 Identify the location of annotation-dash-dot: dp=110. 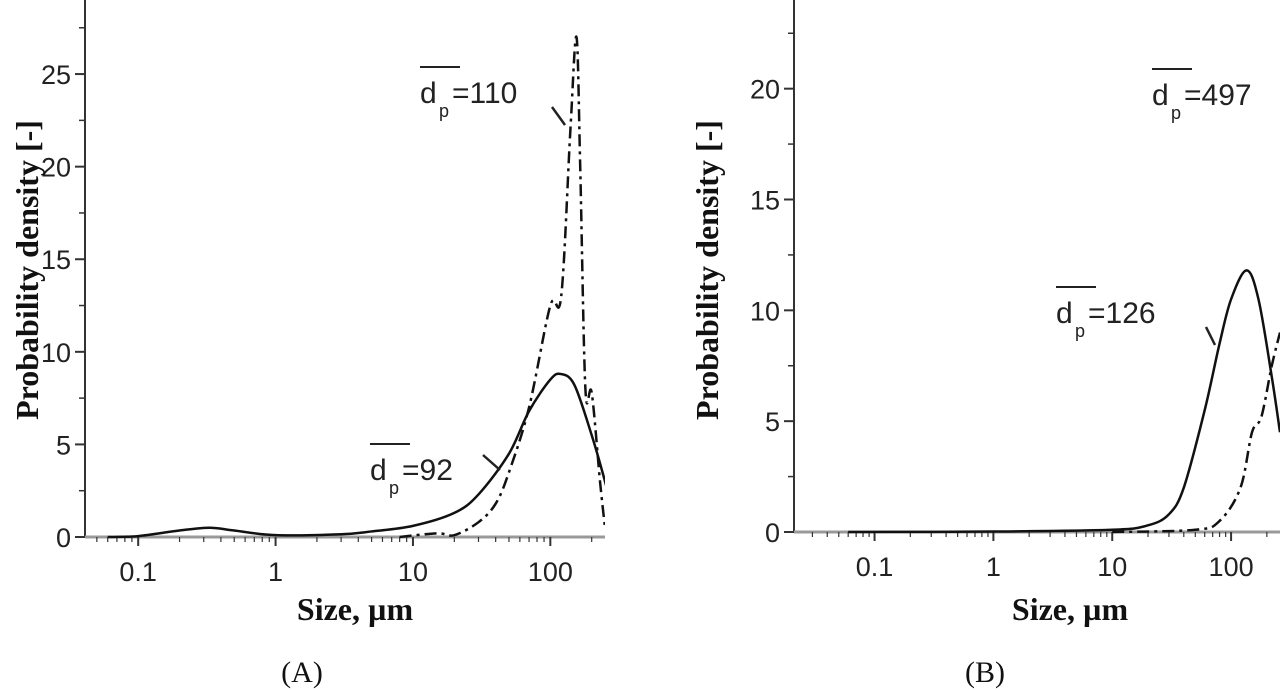
(493, 96).